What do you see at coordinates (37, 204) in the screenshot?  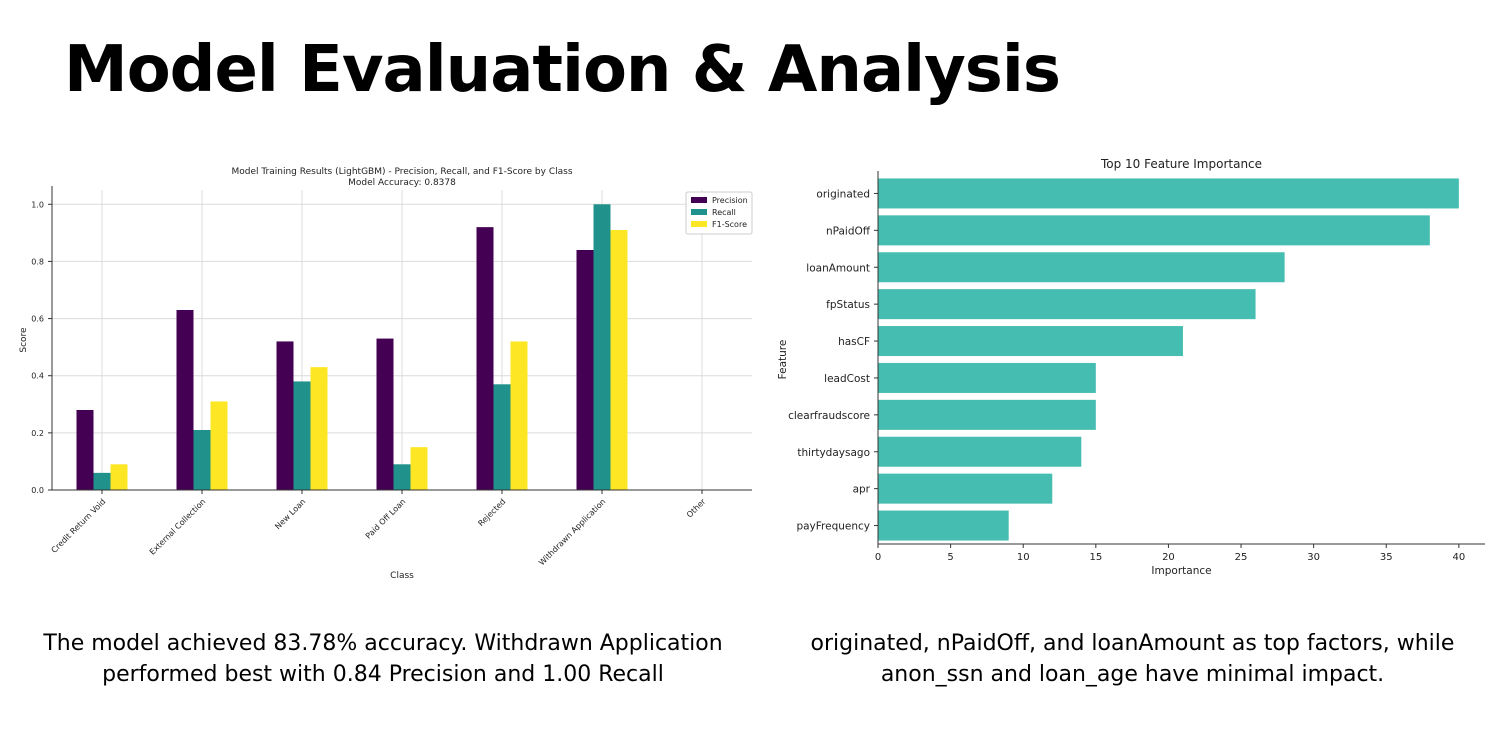 I see `y-tick-label: 1.0` at bounding box center [37, 204].